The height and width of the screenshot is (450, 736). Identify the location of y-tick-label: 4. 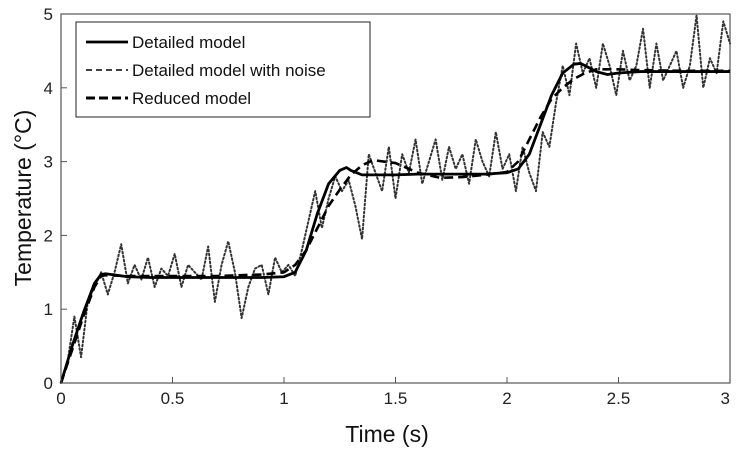
(48, 88).